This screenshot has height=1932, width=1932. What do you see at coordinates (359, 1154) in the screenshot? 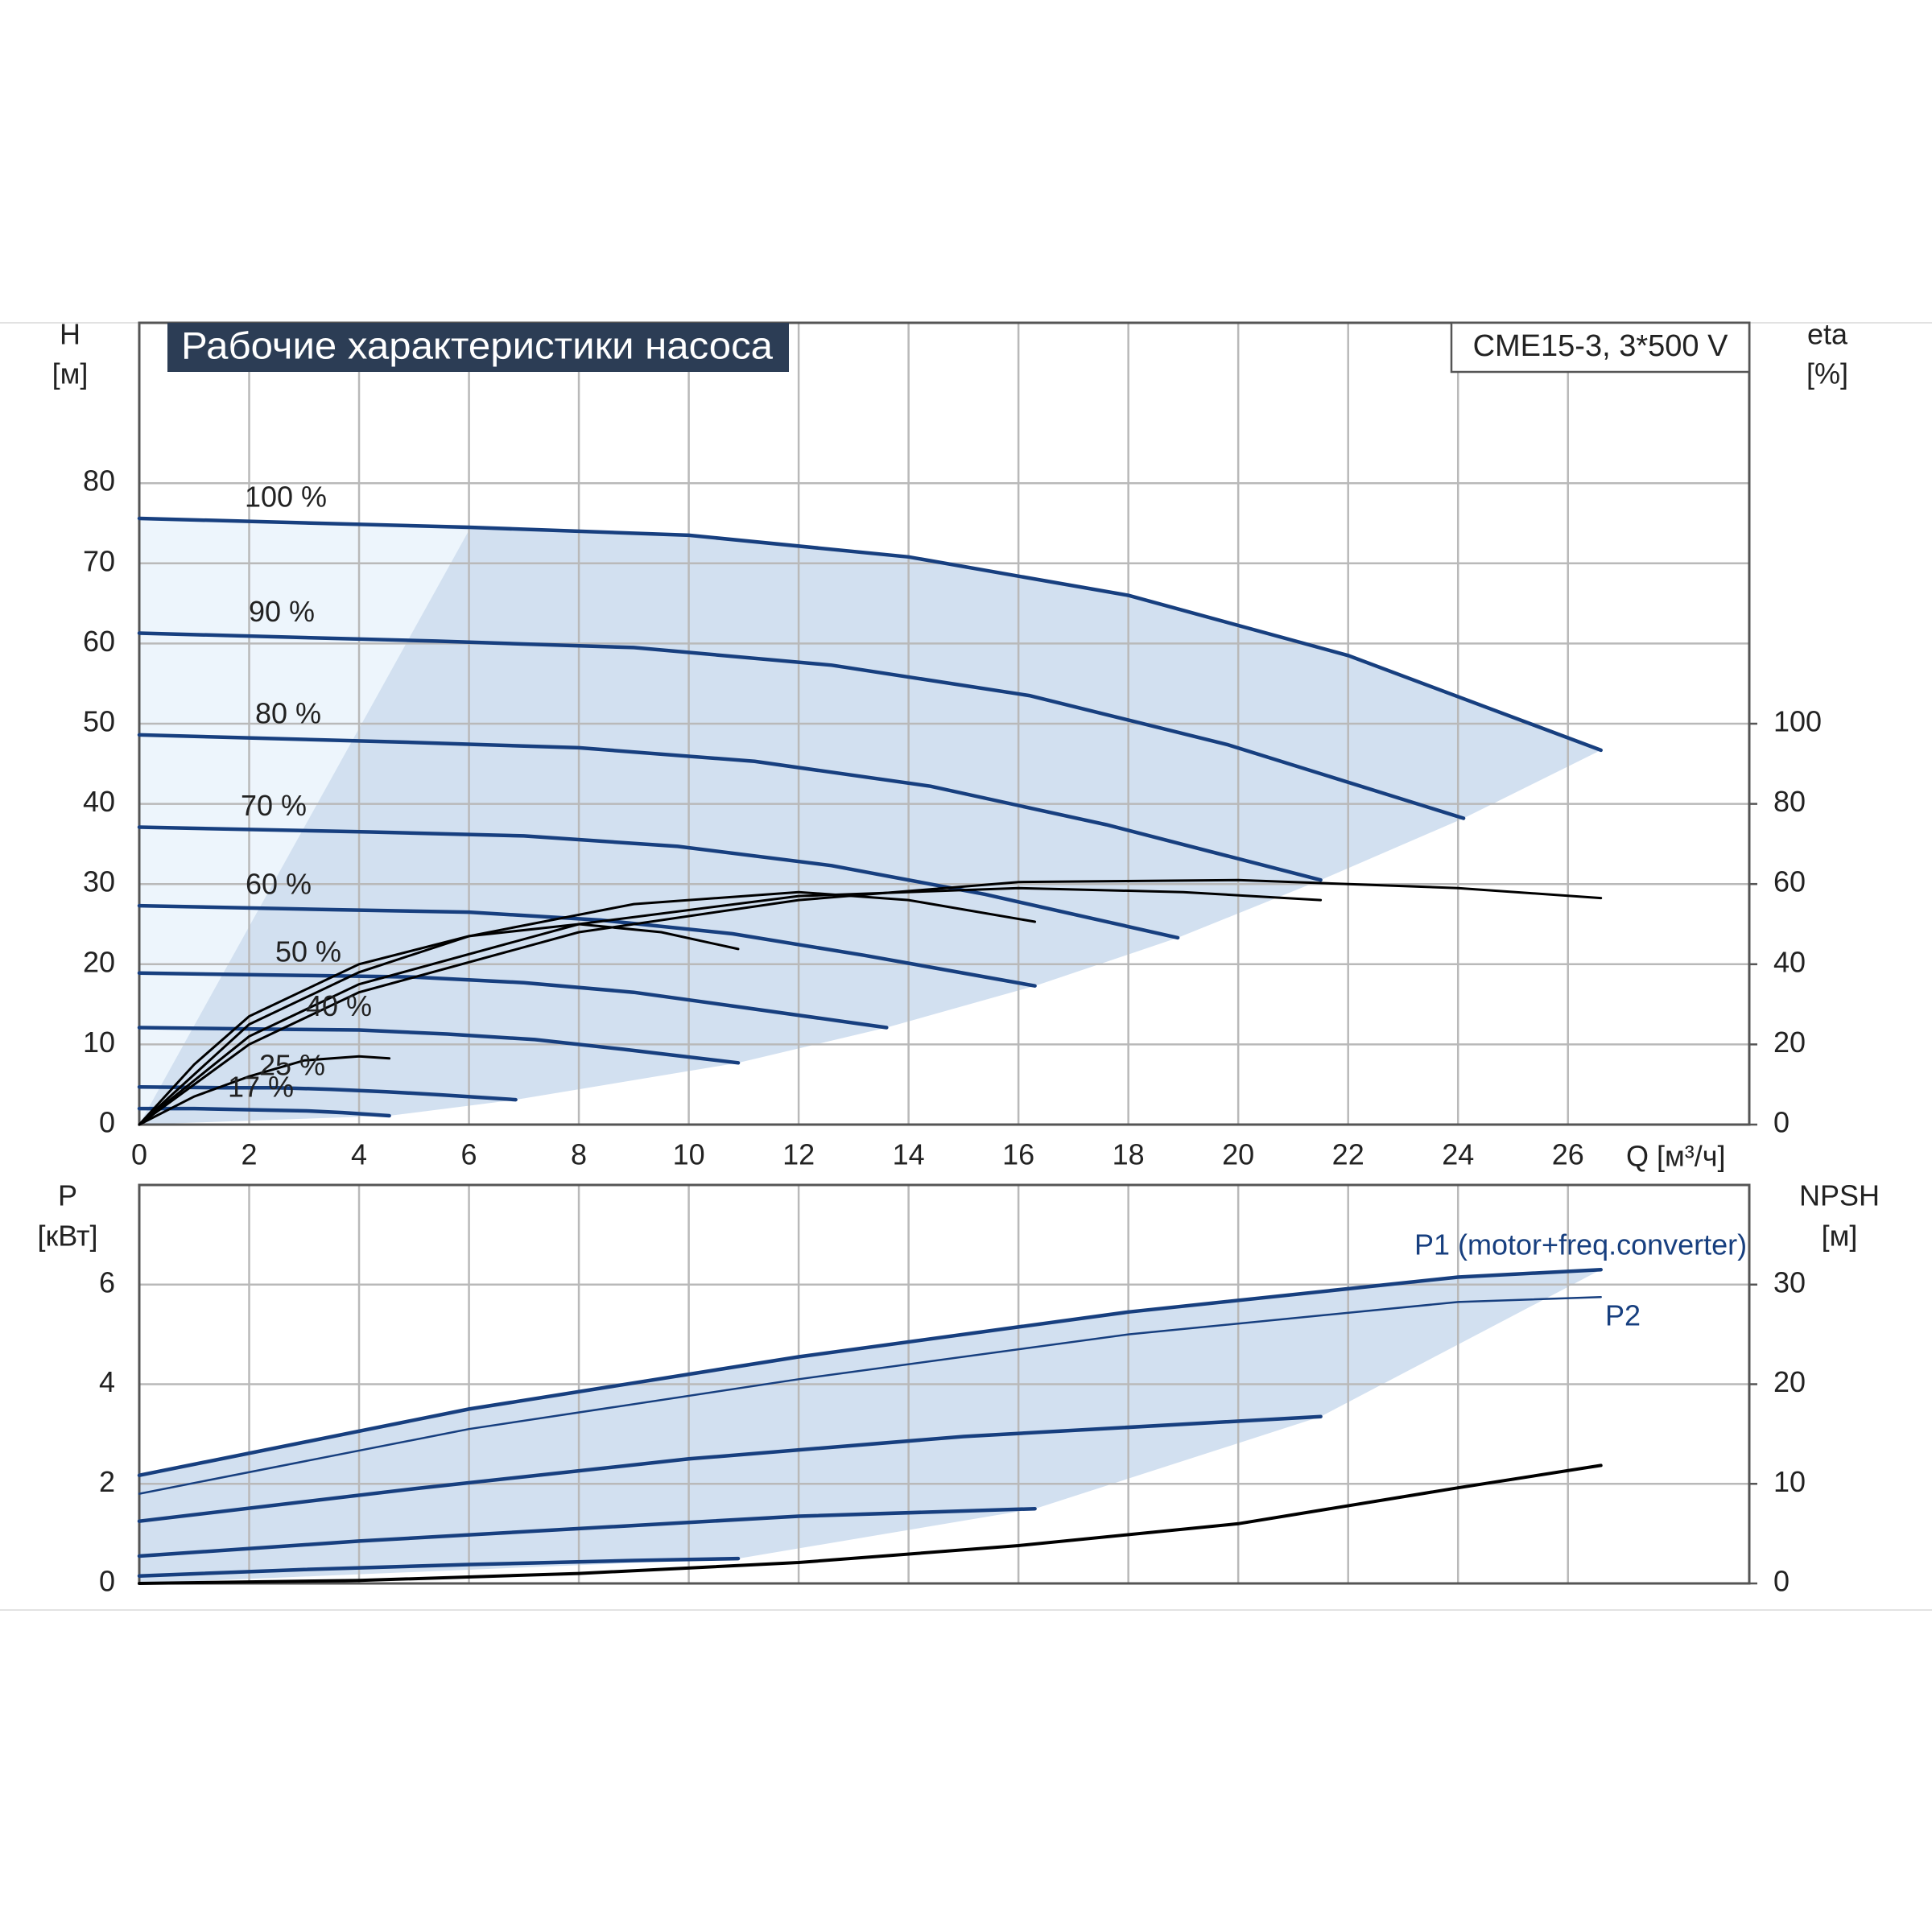
I see `x-tick-label: 4` at bounding box center [359, 1154].